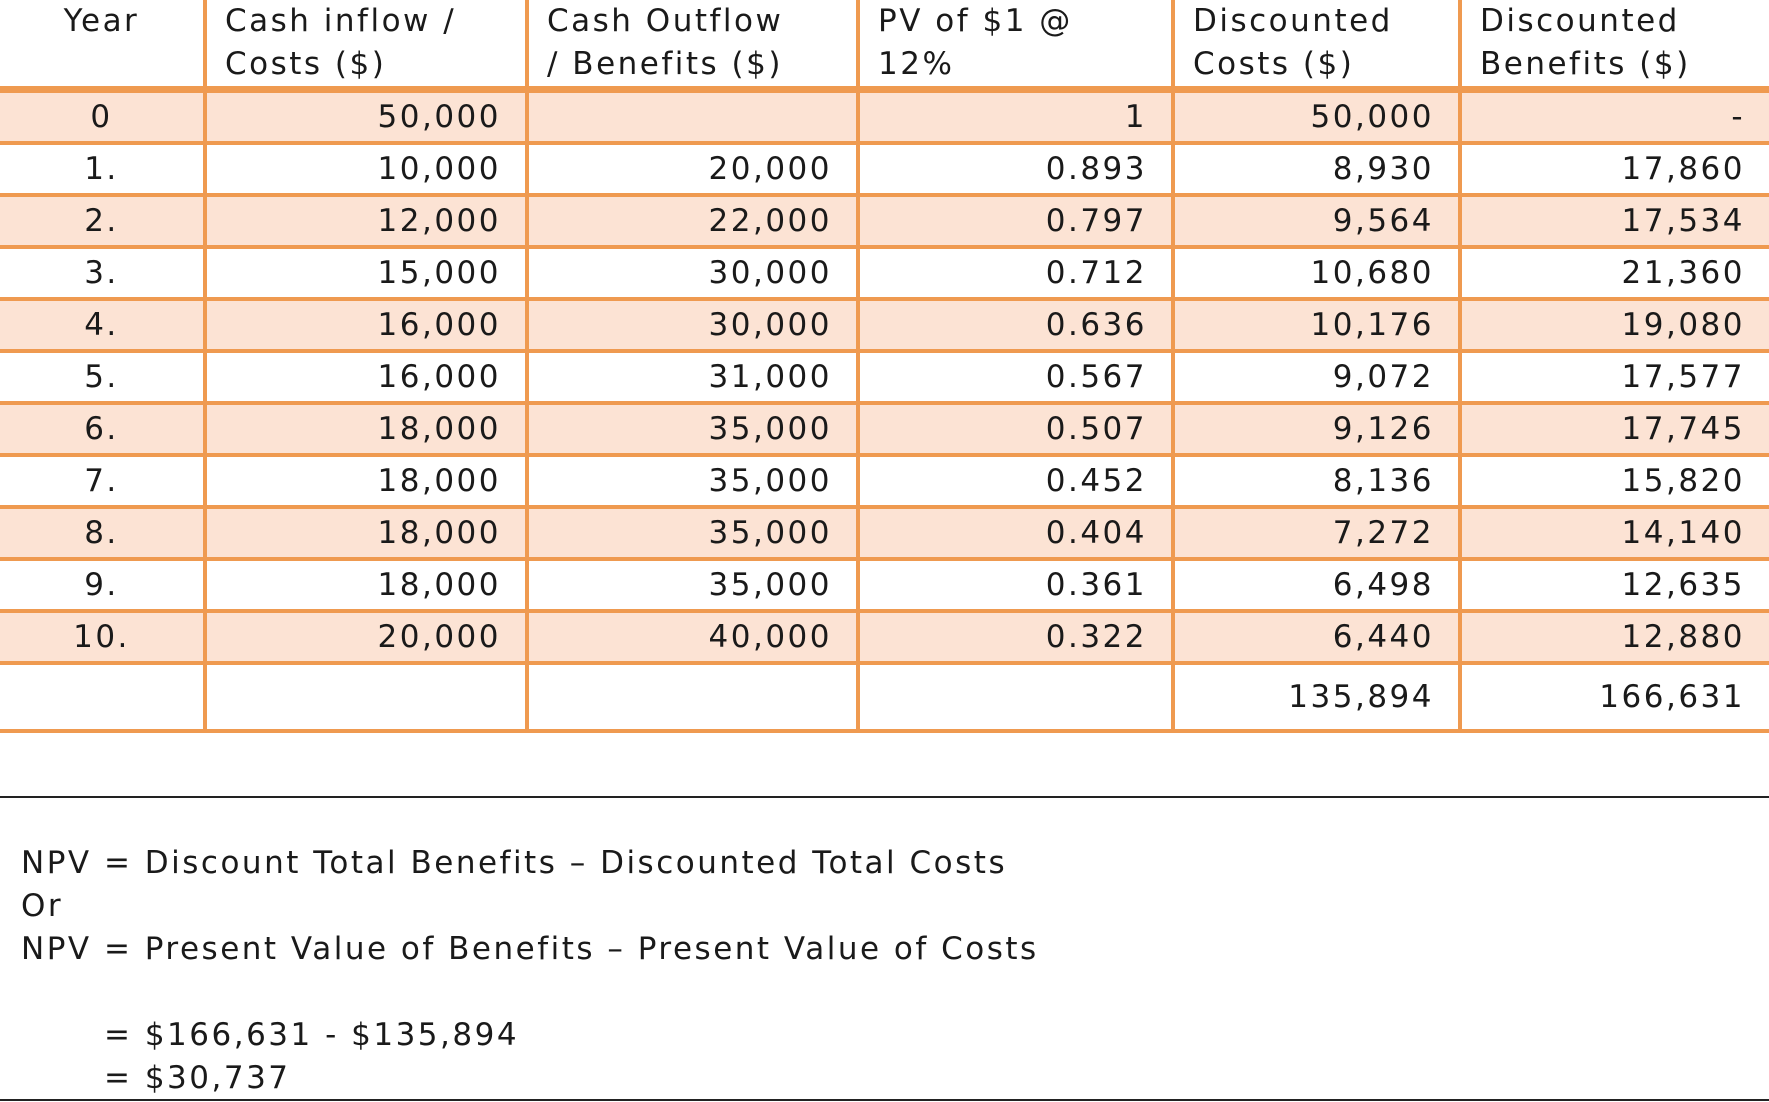  Describe the element at coordinates (1613, 638) in the screenshot. I see `cell-discounted-benefits: 12,880` at that location.